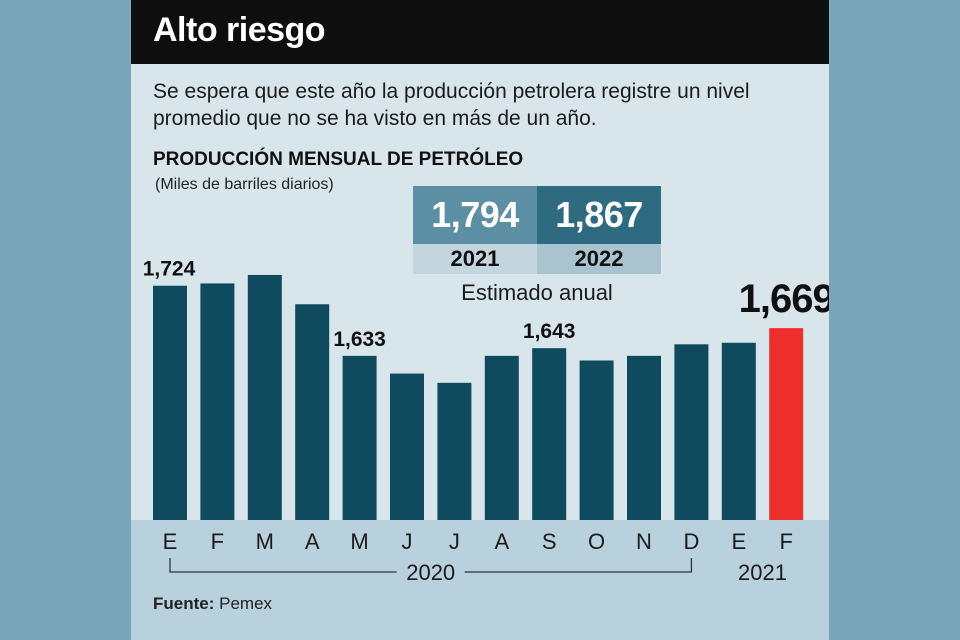  Describe the element at coordinates (169, 269) in the screenshot. I see `data-label-0: 1,724` at that location.